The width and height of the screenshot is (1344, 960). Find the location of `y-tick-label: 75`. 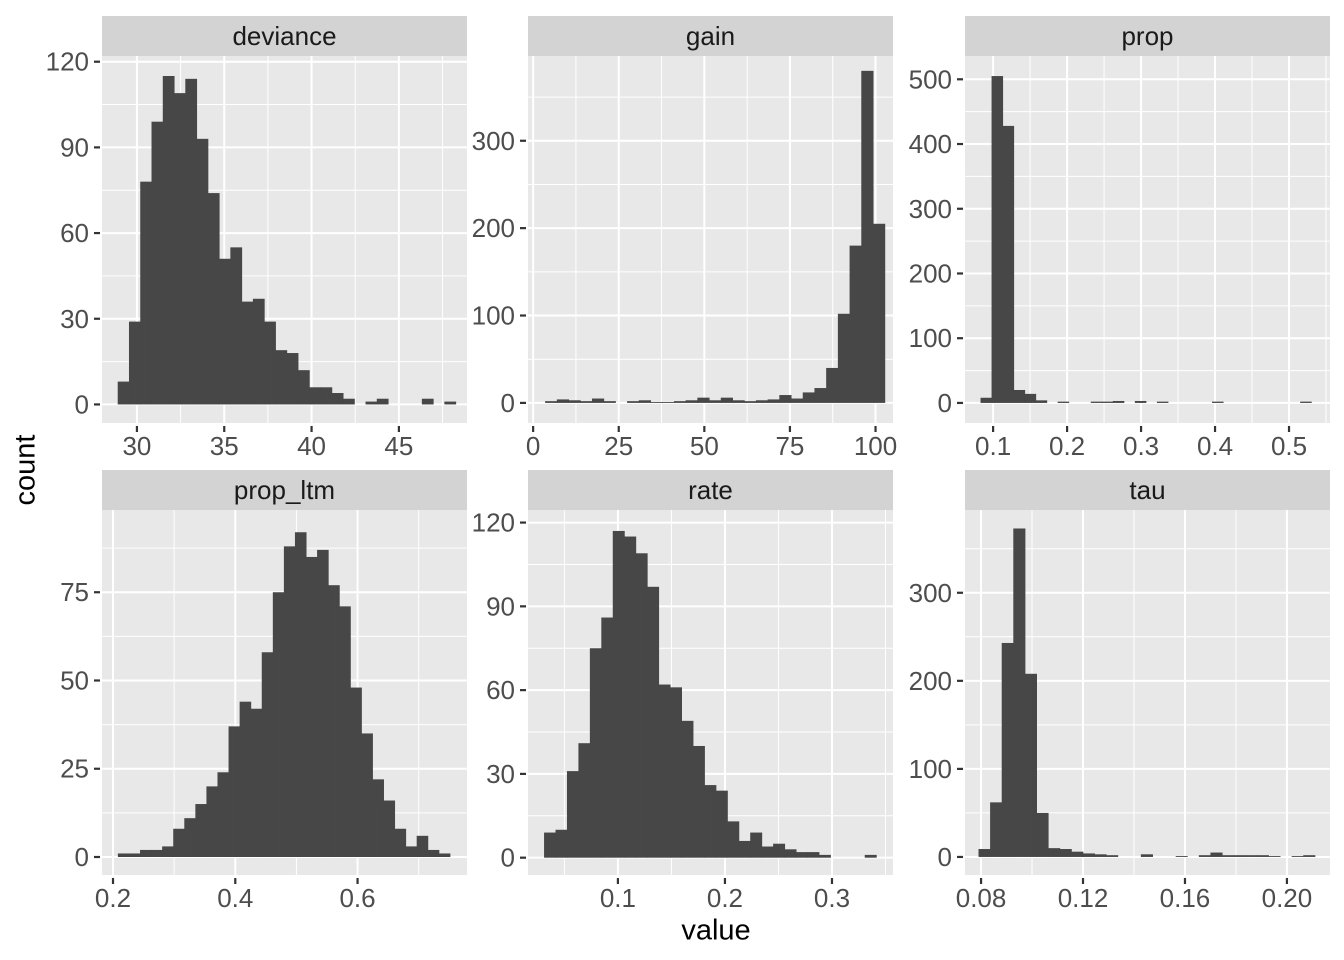

y-tick-label: 75 is located at coordinates (74, 592).